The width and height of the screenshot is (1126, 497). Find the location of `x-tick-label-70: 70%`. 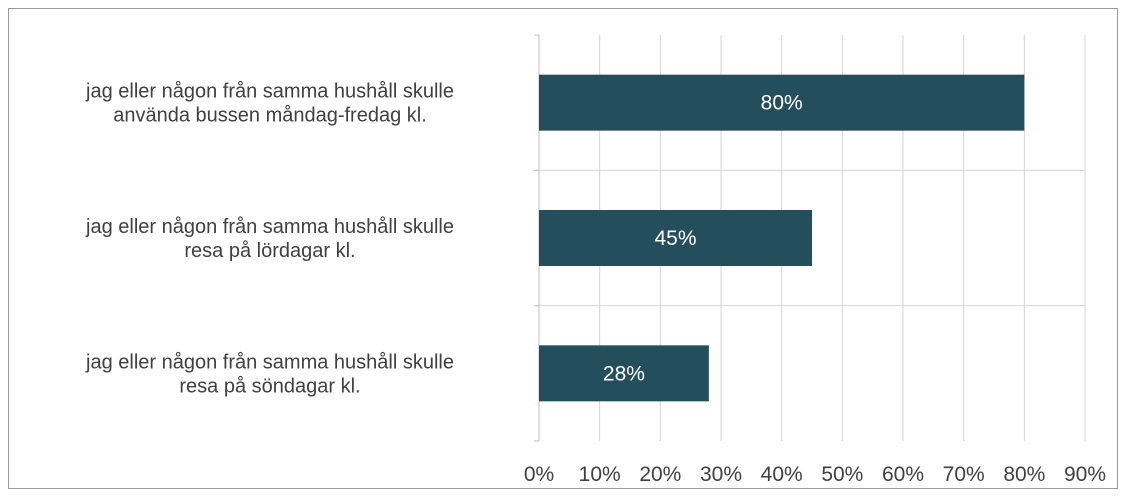

x-tick-label-70: 70% is located at coordinates (964, 474).